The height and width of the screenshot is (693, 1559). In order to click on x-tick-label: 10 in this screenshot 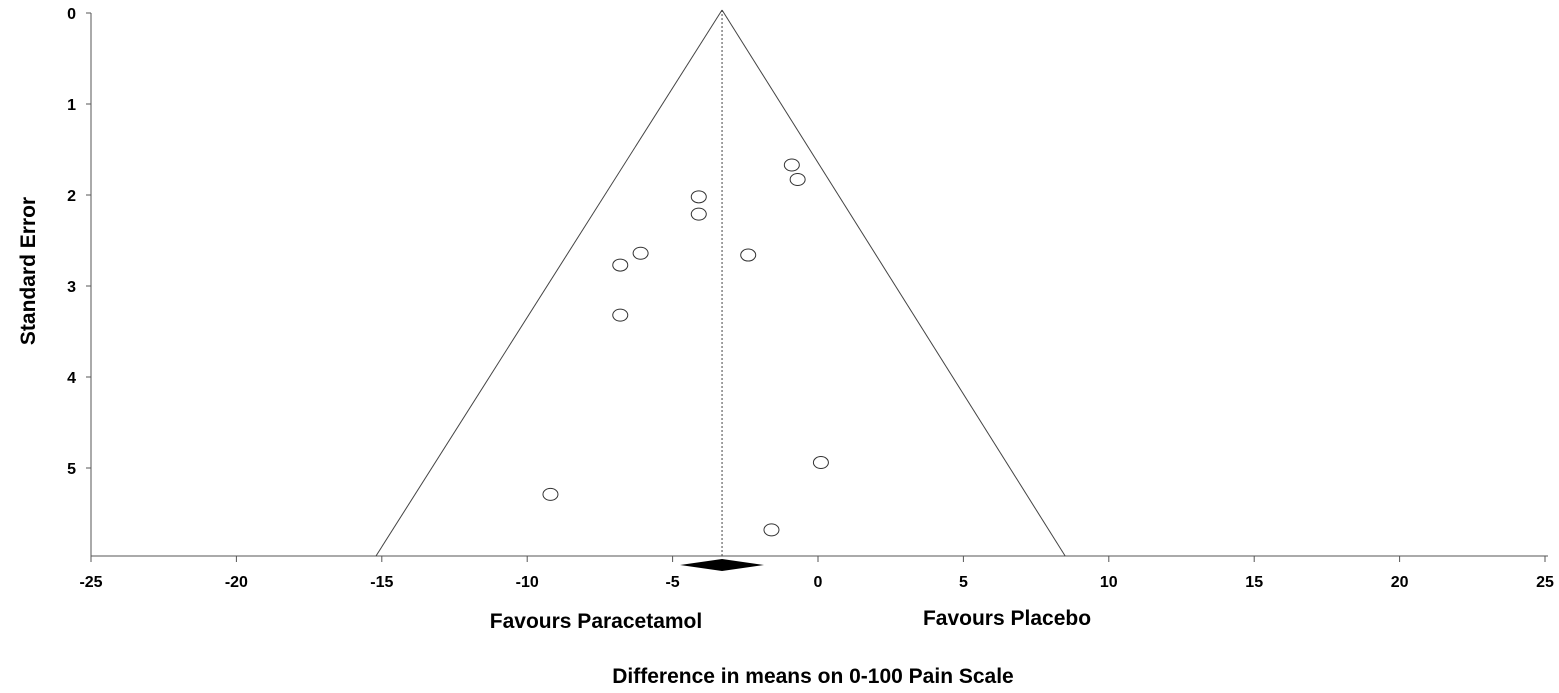, I will do `click(1109, 582)`.